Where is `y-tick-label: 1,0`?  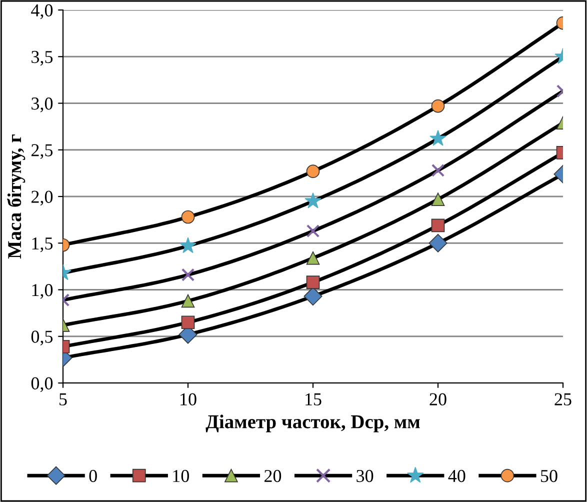 y-tick-label: 1,0 is located at coordinates (42, 291).